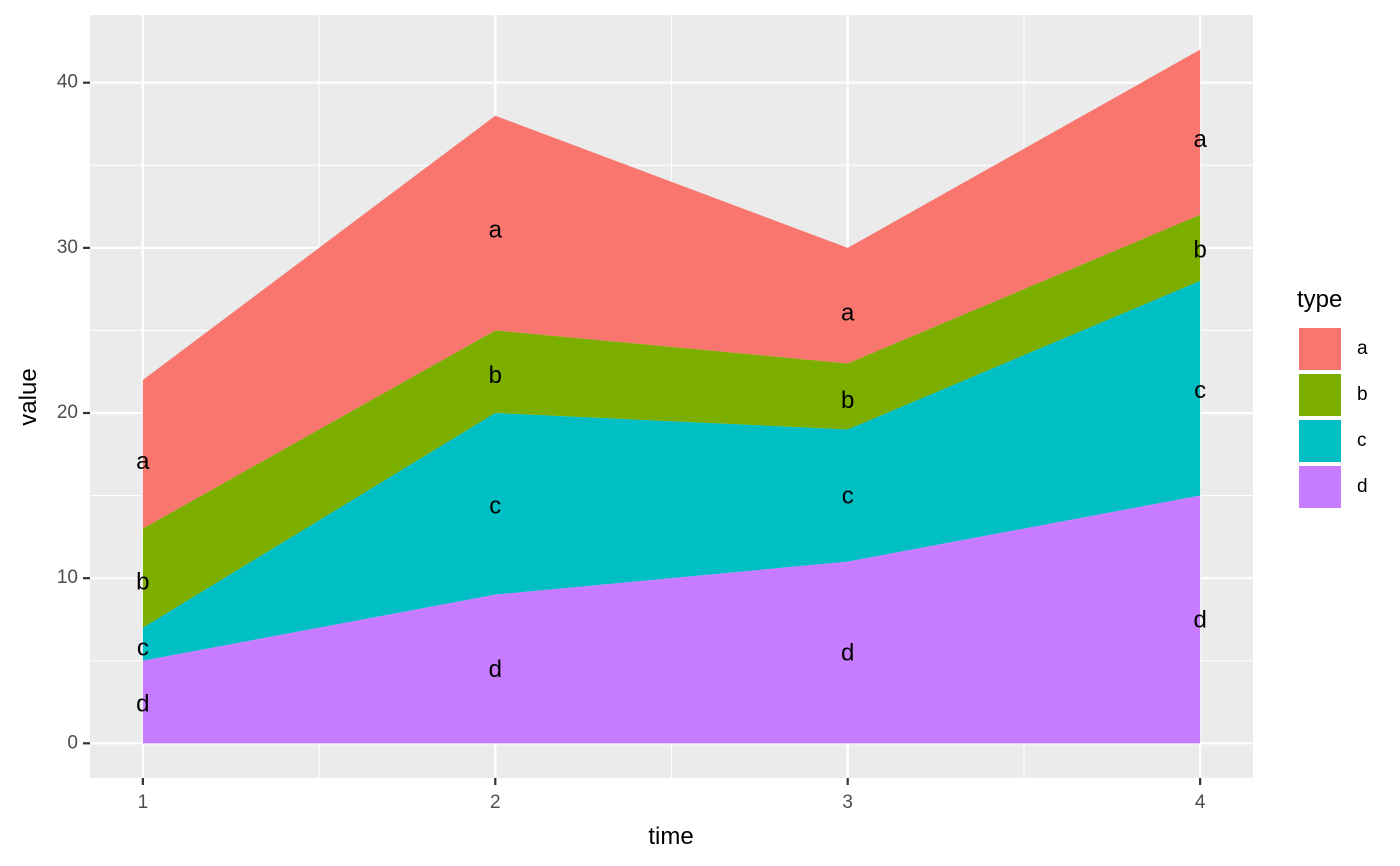  What do you see at coordinates (1320, 349) in the screenshot?
I see `legend-key-a` at bounding box center [1320, 349].